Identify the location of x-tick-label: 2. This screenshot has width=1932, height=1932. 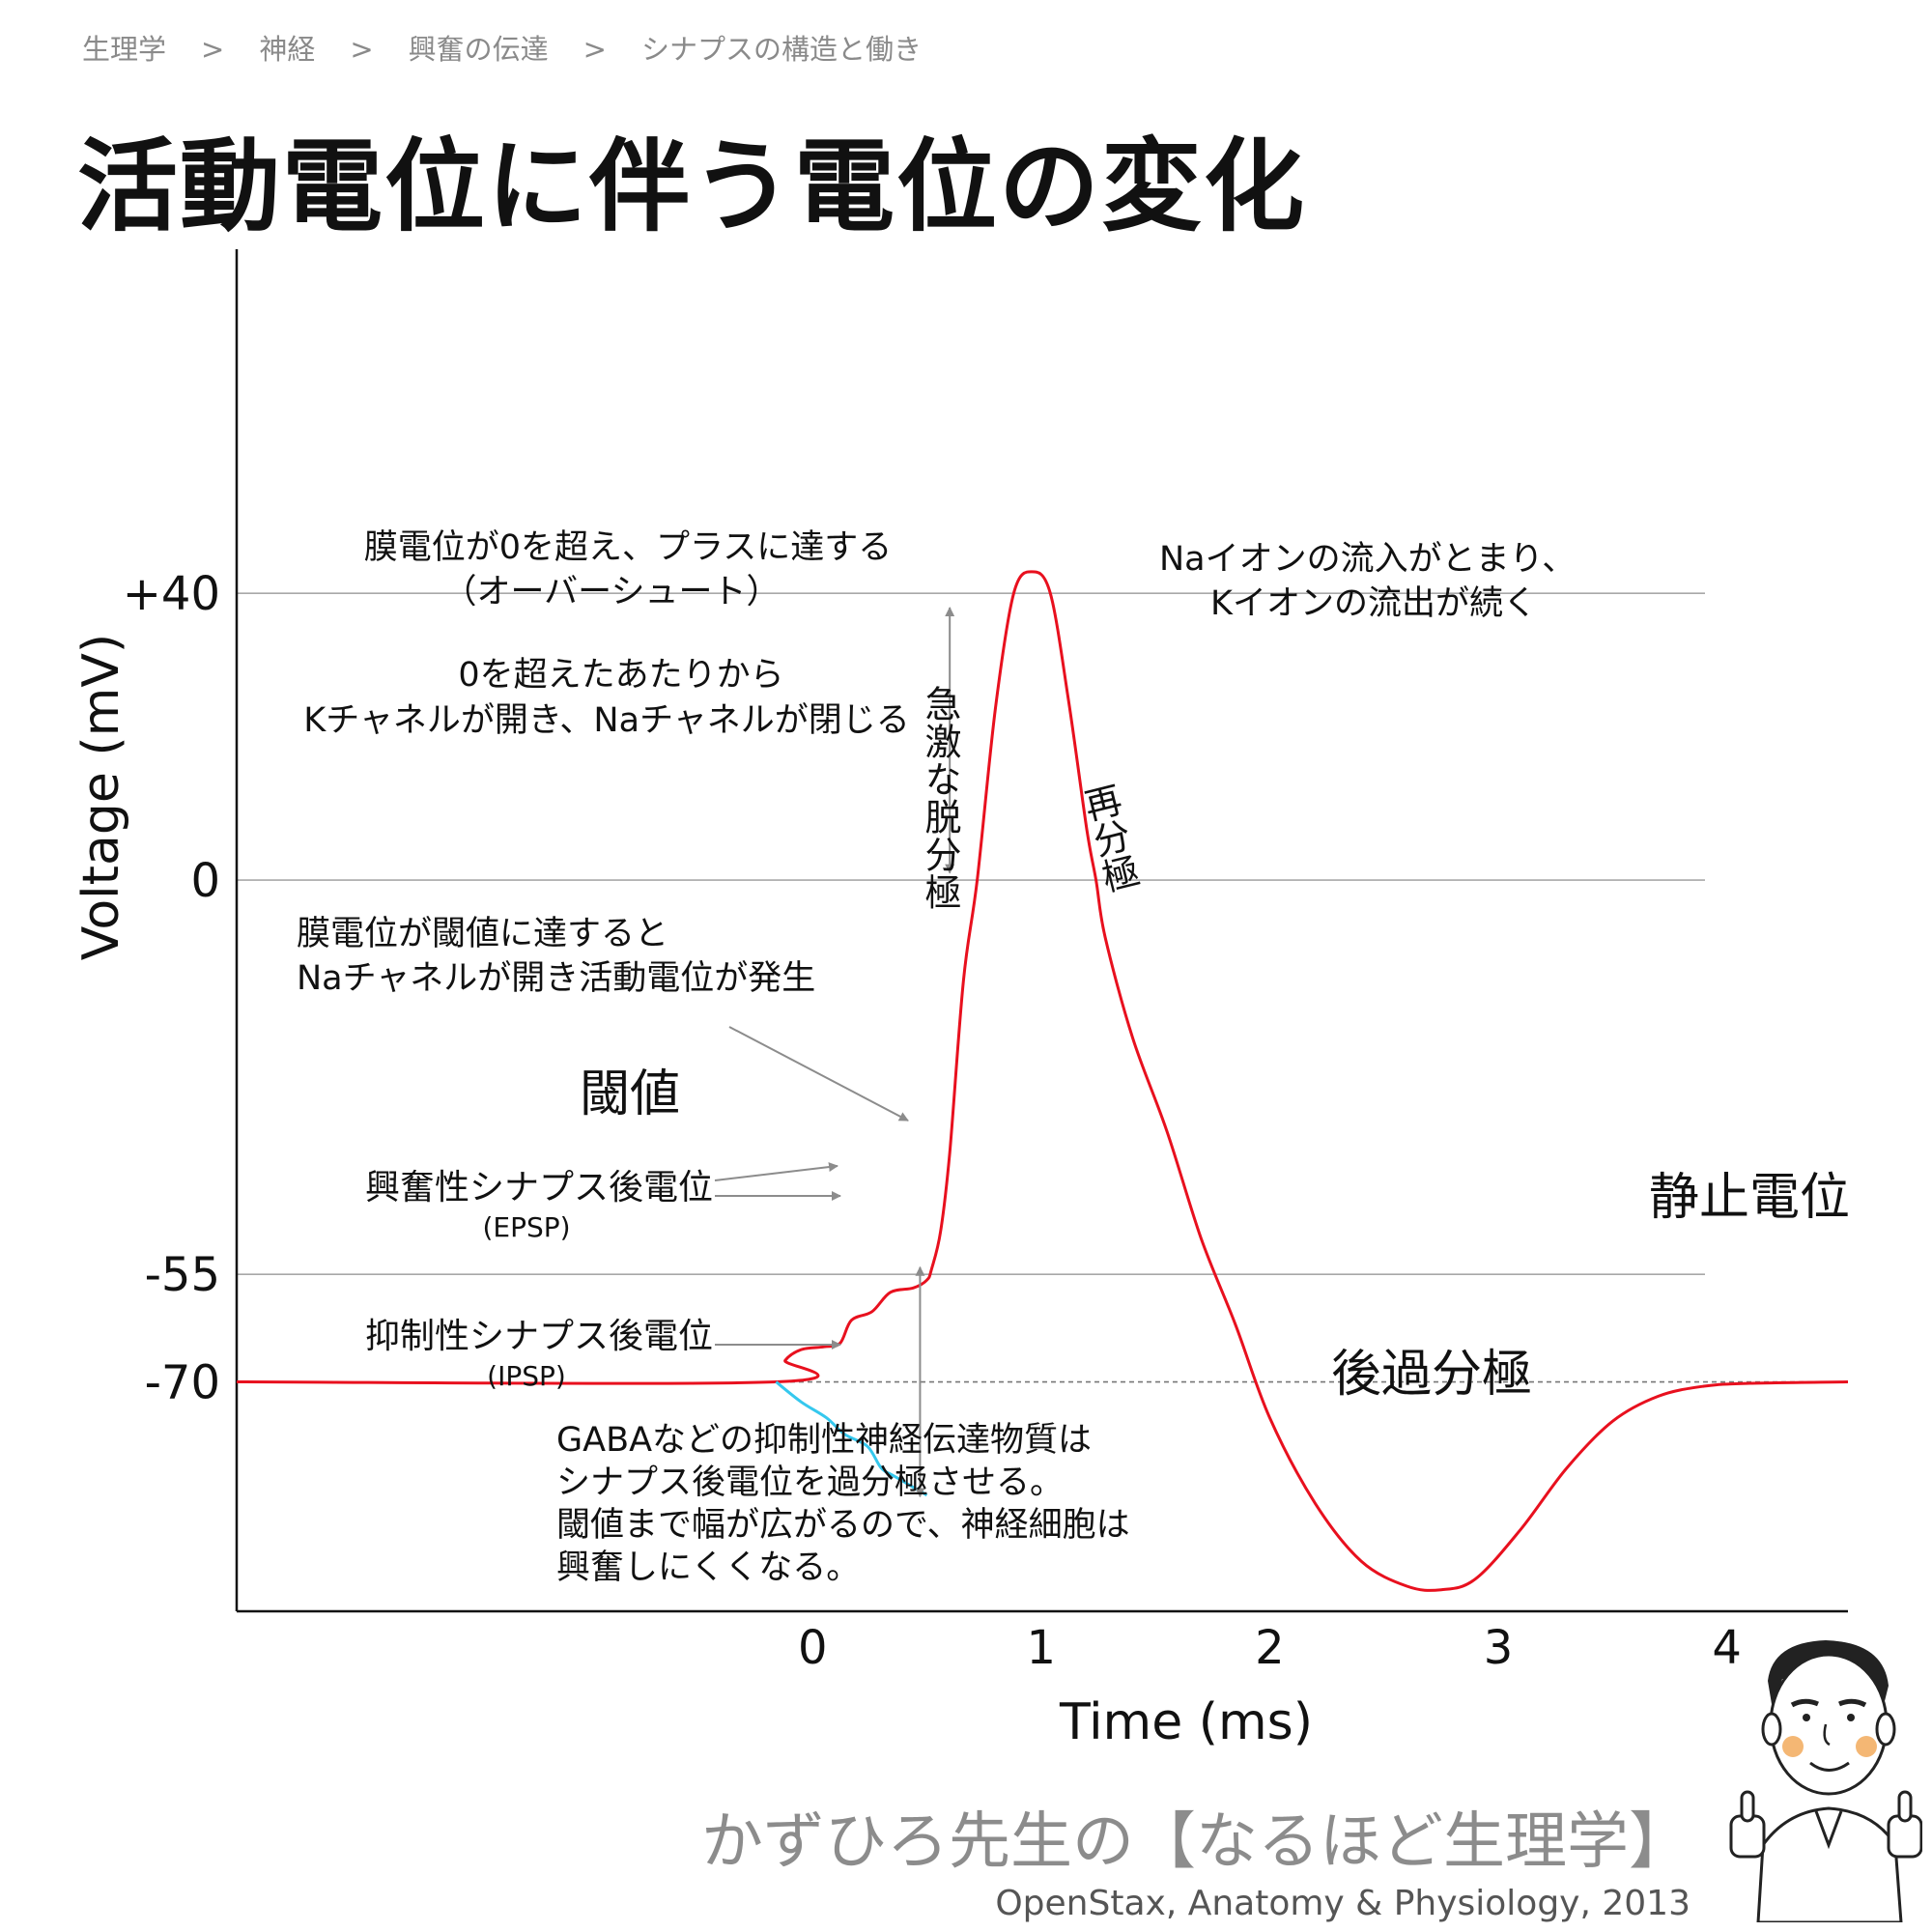
(1270, 1648).